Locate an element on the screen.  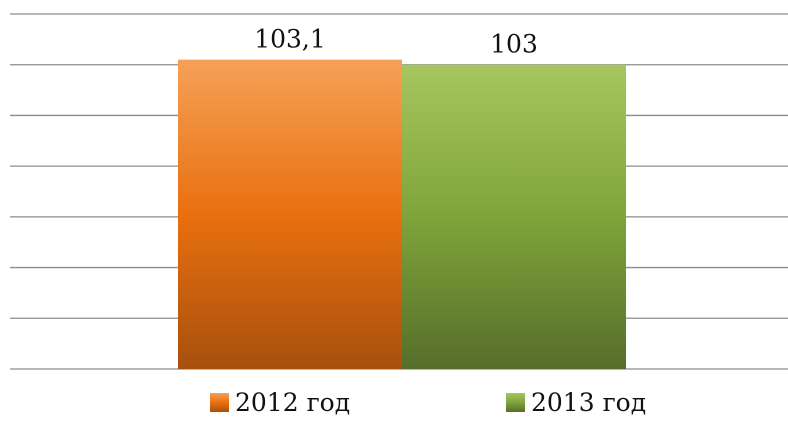
legend-swatch-2012 is located at coordinates (219, 402).